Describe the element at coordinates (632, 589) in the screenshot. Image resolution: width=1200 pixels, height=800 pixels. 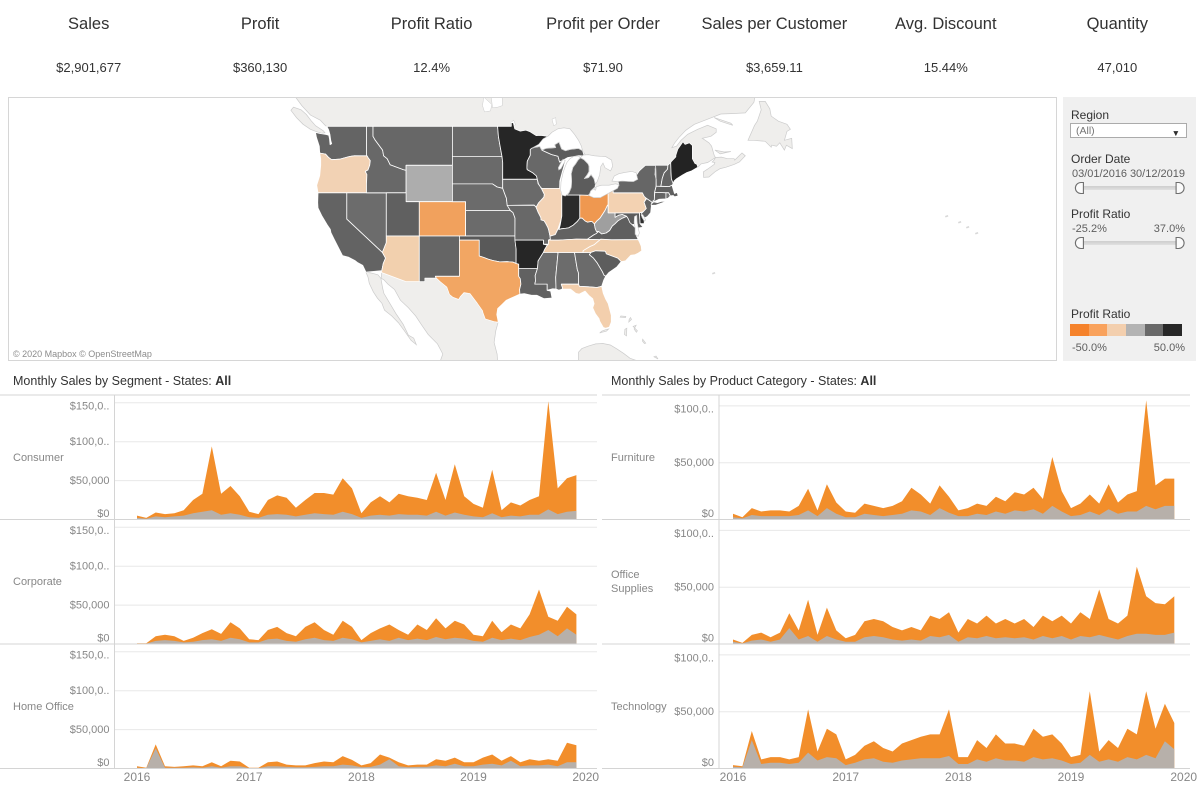
I see `svg-text: Supplies` at that location.